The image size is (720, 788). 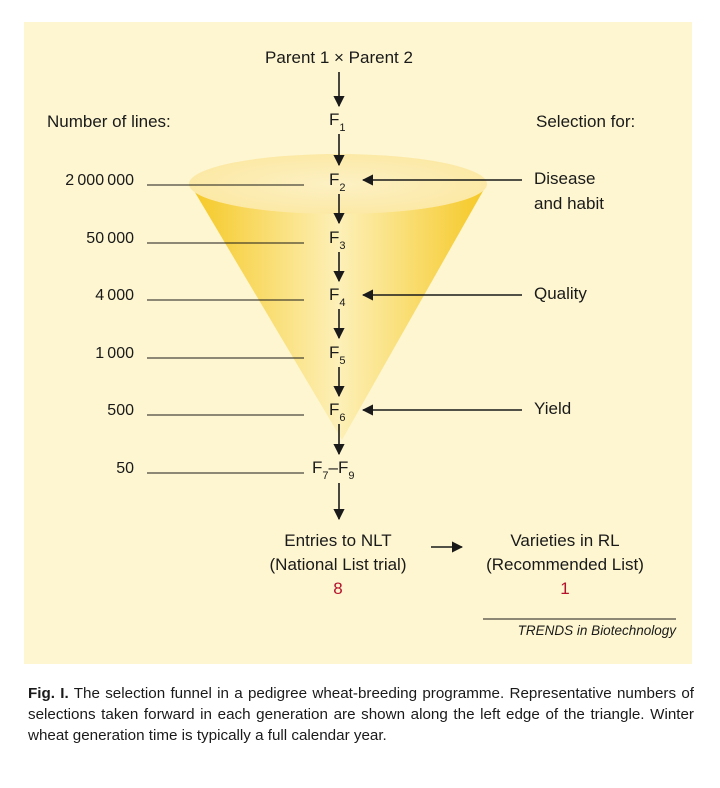 What do you see at coordinates (337, 122) in the screenshot?
I see `generation-f1: F1` at bounding box center [337, 122].